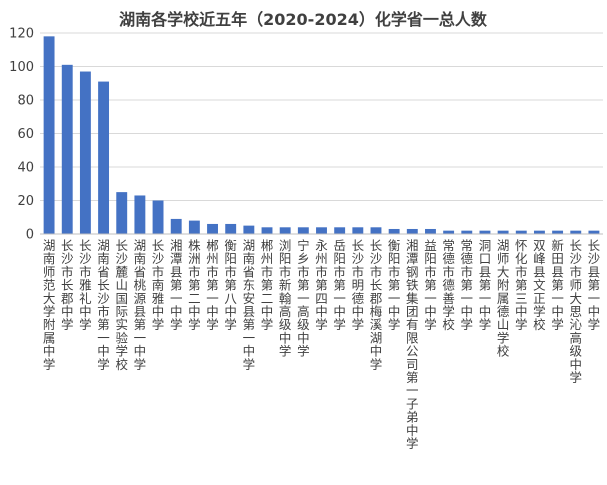 The width and height of the screenshot is (607, 485). I want to click on y-tick-label: 100, so click(21, 67).